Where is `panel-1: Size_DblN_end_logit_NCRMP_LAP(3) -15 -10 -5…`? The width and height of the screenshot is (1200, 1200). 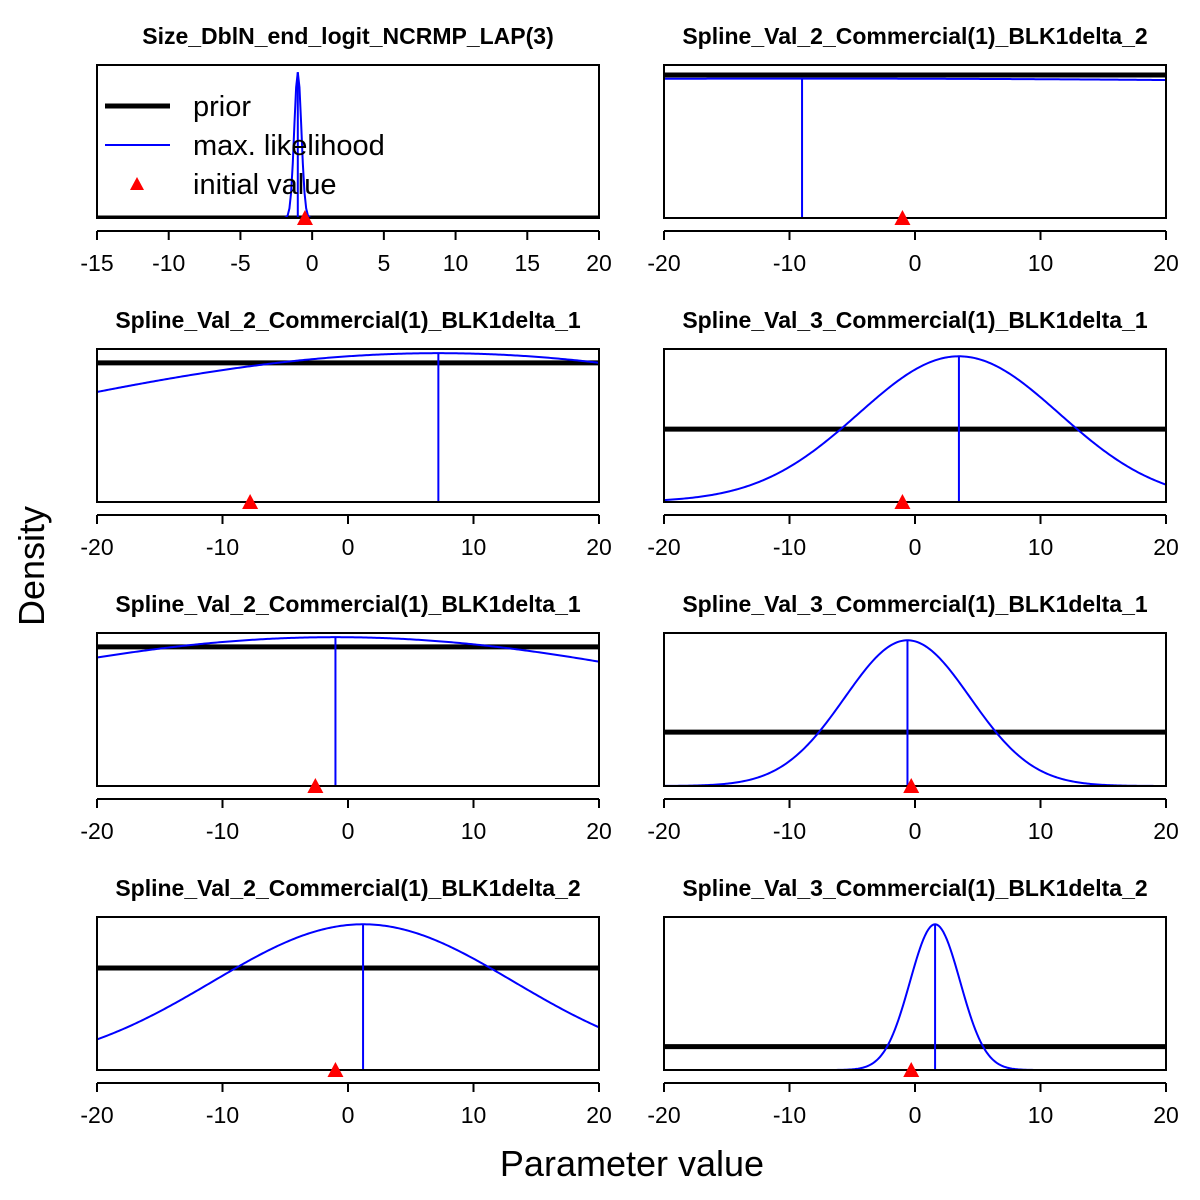
panel-1: Size_DblN_end_logit_NCRMP_LAP(3) -15 -10 -5… is located at coordinates (345, 149).